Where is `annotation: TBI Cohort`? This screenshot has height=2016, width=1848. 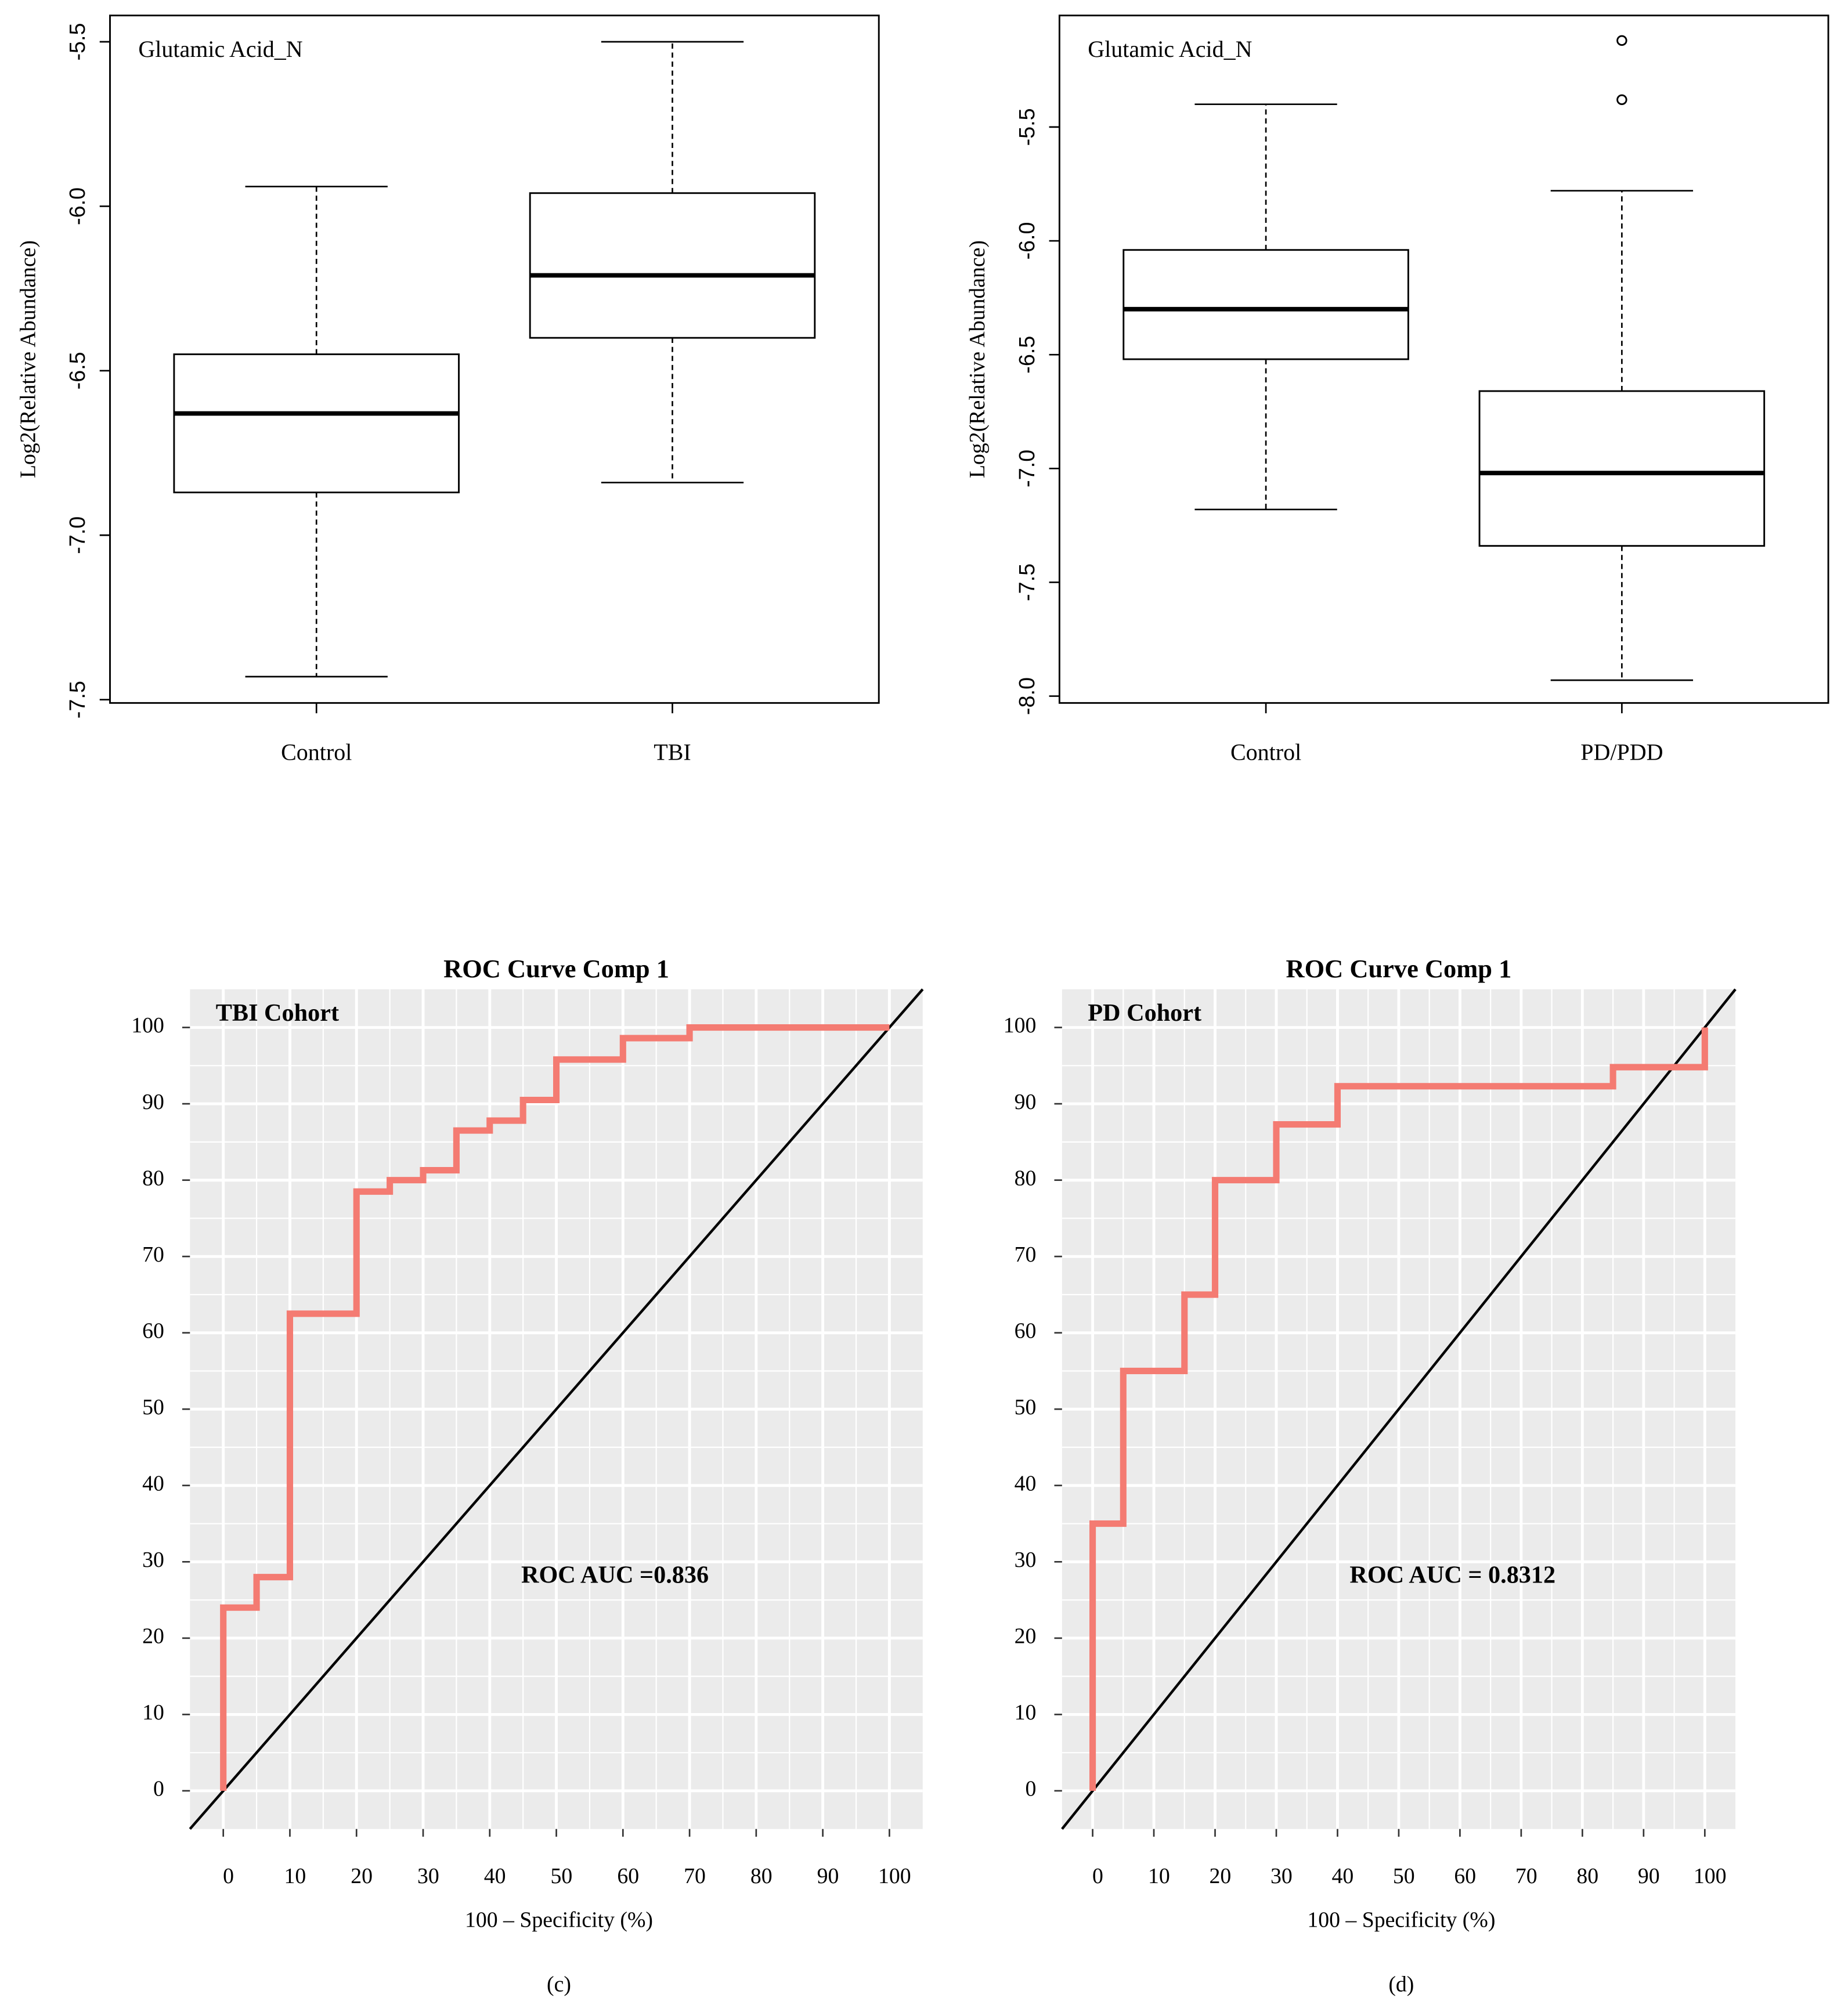 annotation: TBI Cohort is located at coordinates (277, 1013).